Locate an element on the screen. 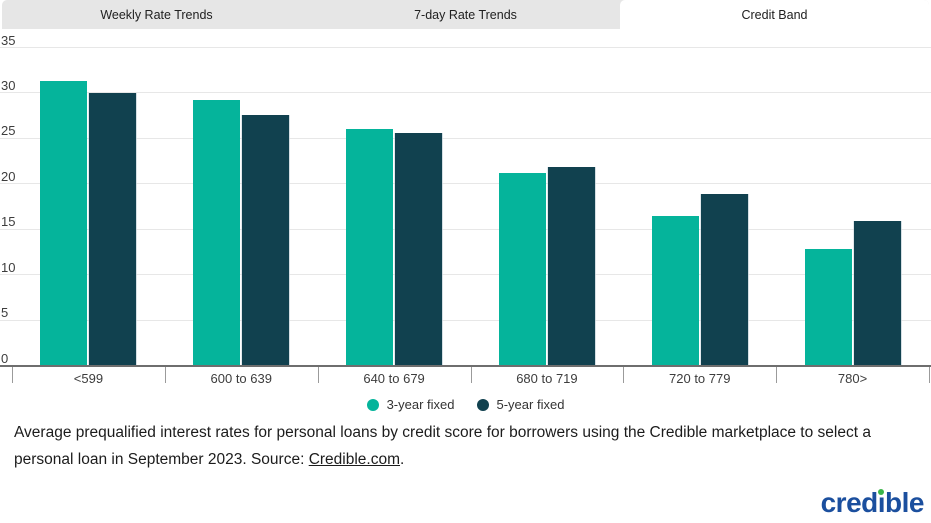 The width and height of the screenshot is (931, 523). y-axis-label-30: 30 is located at coordinates (8, 85).